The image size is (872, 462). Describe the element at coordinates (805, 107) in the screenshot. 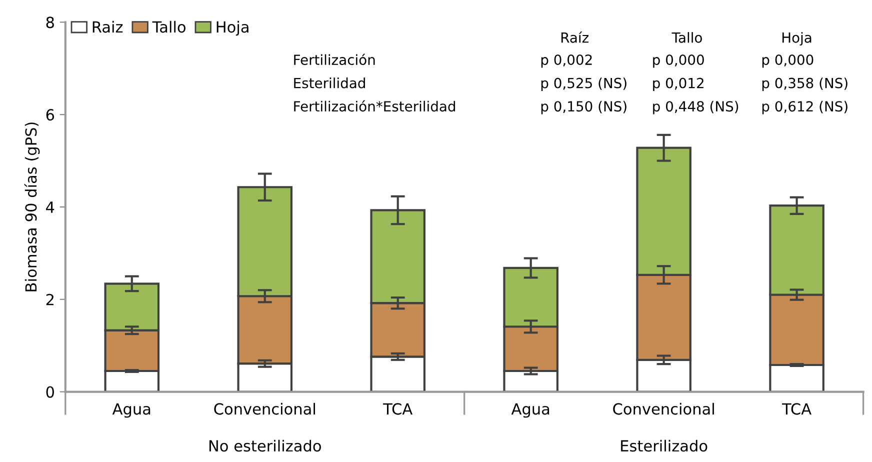

I see `annotation: p 0,612 (NS)` at that location.